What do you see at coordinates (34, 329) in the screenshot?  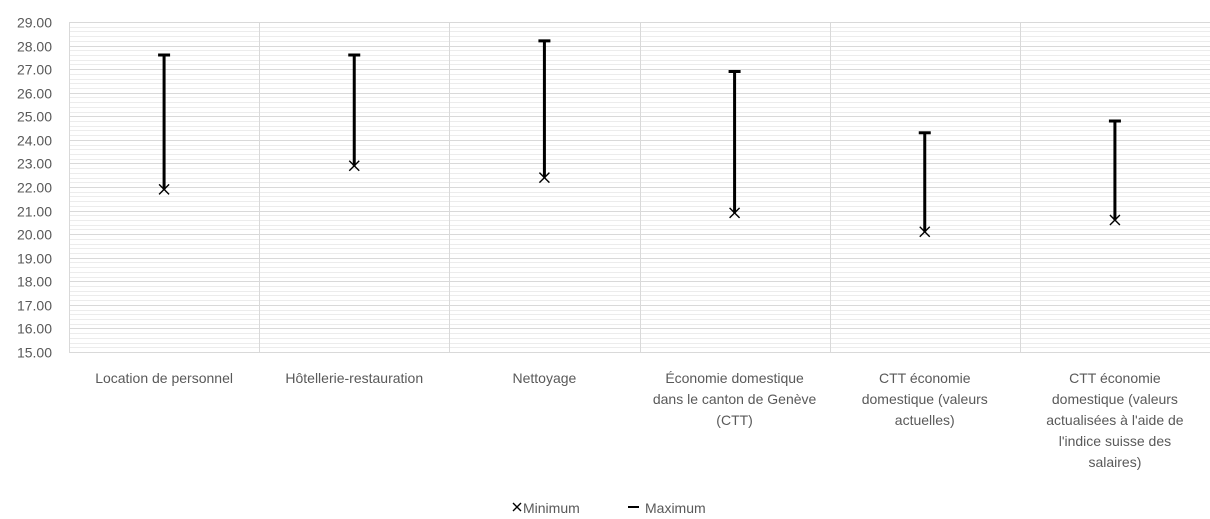 I see `y-tick-label: 16.00` at bounding box center [34, 329].